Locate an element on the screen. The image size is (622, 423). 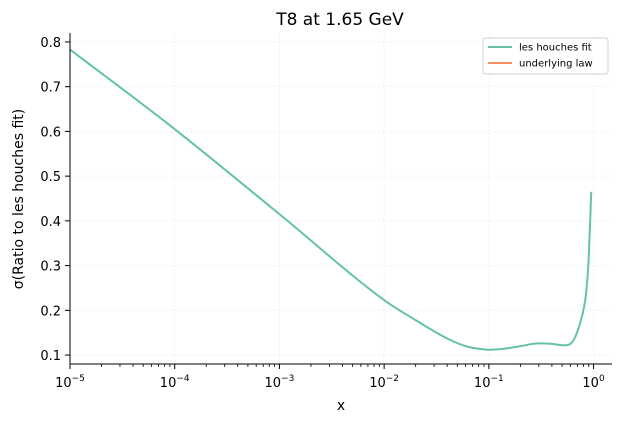
y-ticks: 0.1 0.2 0.3 0.4 0.5 0.6 0.7 0.8 is located at coordinates (55, 200).